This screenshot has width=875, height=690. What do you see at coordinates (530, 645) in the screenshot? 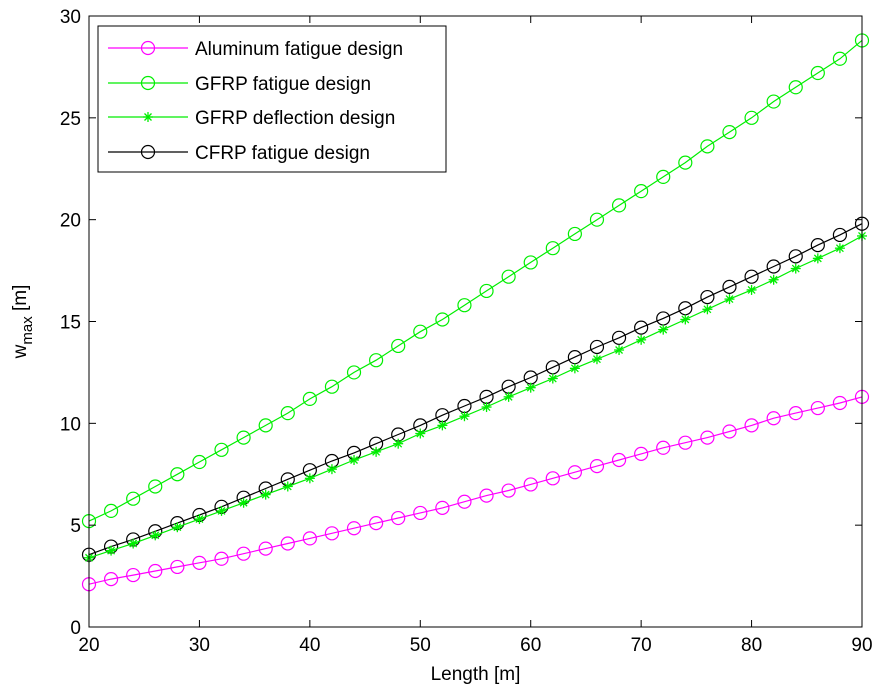
I see `x-tick-label: 60` at bounding box center [530, 645].